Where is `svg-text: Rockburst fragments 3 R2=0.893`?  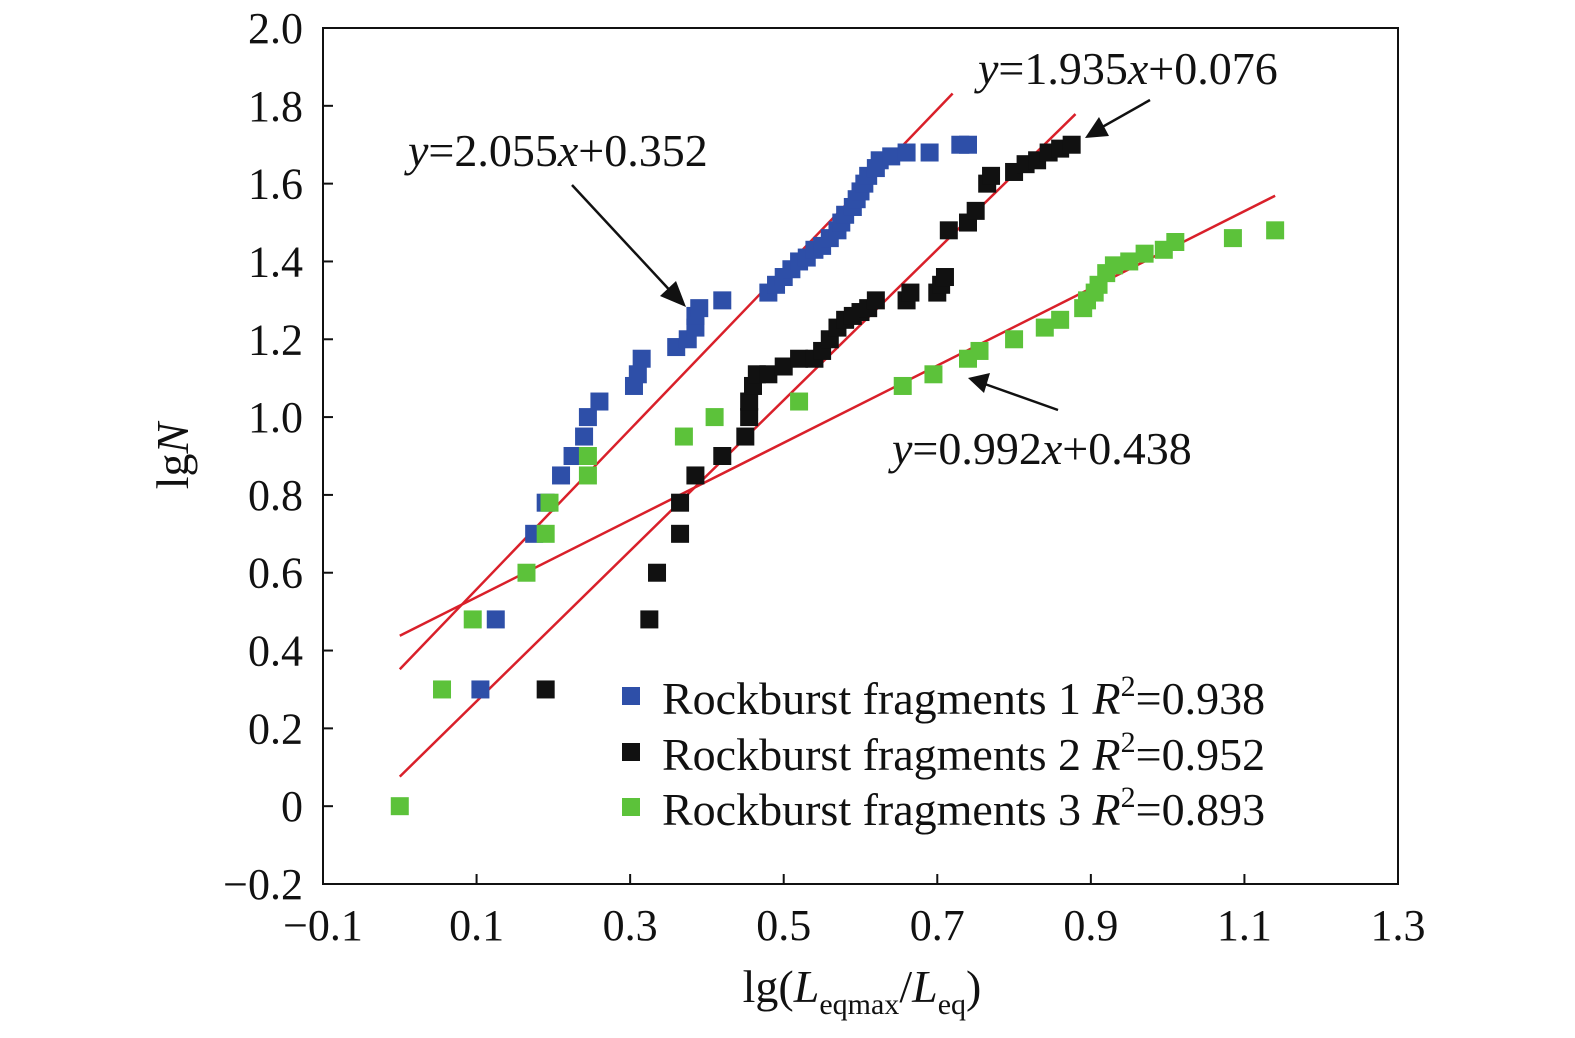 svg-text: Rockburst fragments 3 R2=0.893 is located at coordinates (963, 808).